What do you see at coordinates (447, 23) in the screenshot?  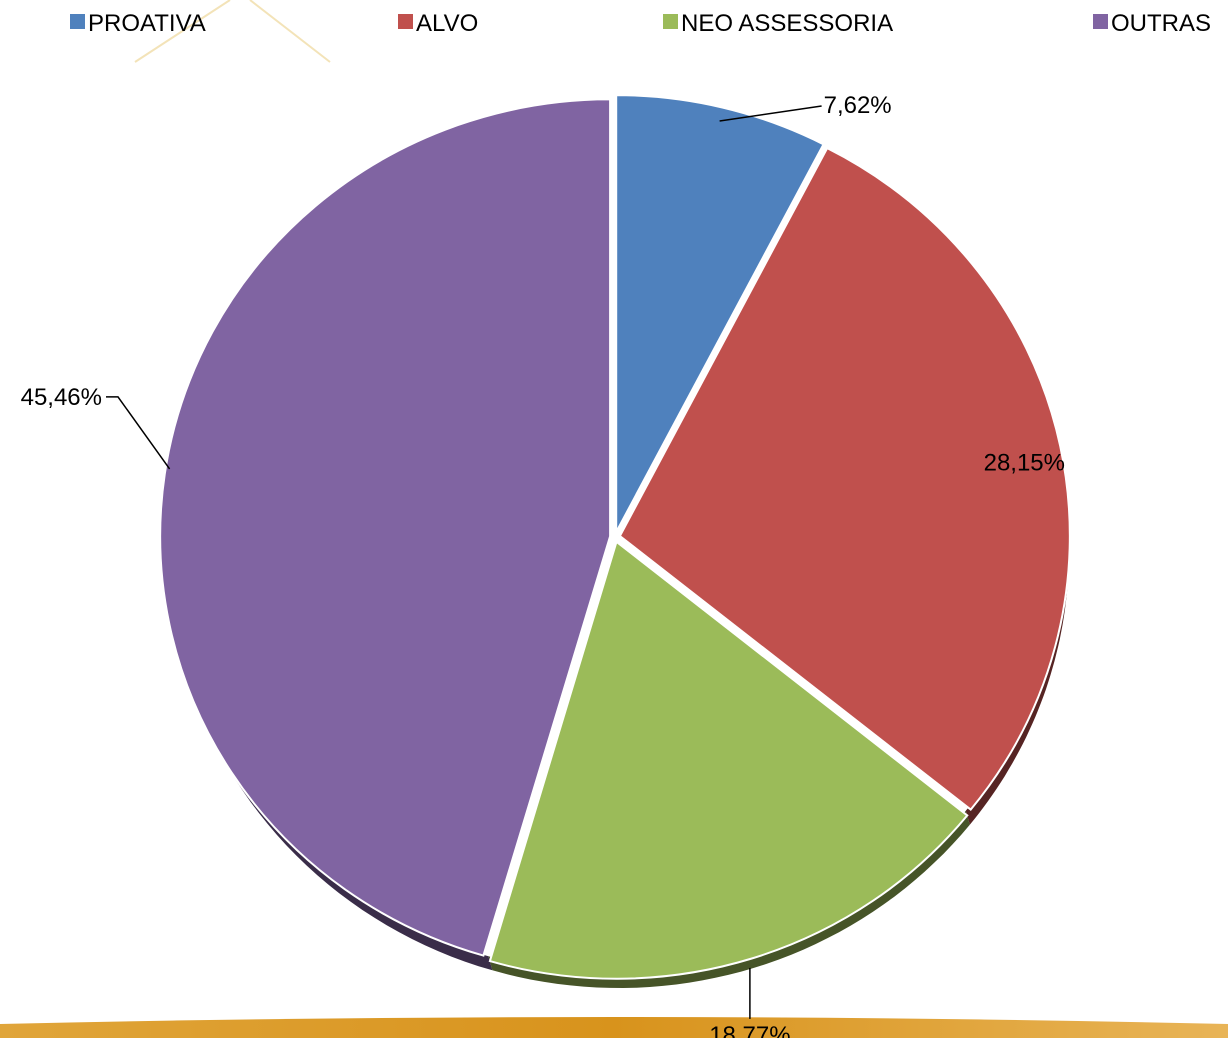 I see `legend-label-alvo: ALVO` at bounding box center [447, 23].